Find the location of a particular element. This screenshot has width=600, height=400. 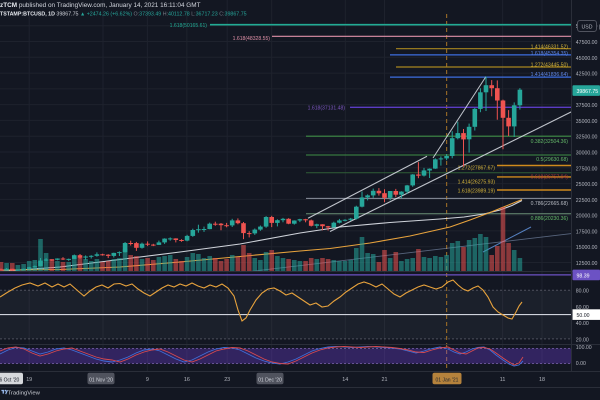

svg-text: 21 is located at coordinates (385, 380).